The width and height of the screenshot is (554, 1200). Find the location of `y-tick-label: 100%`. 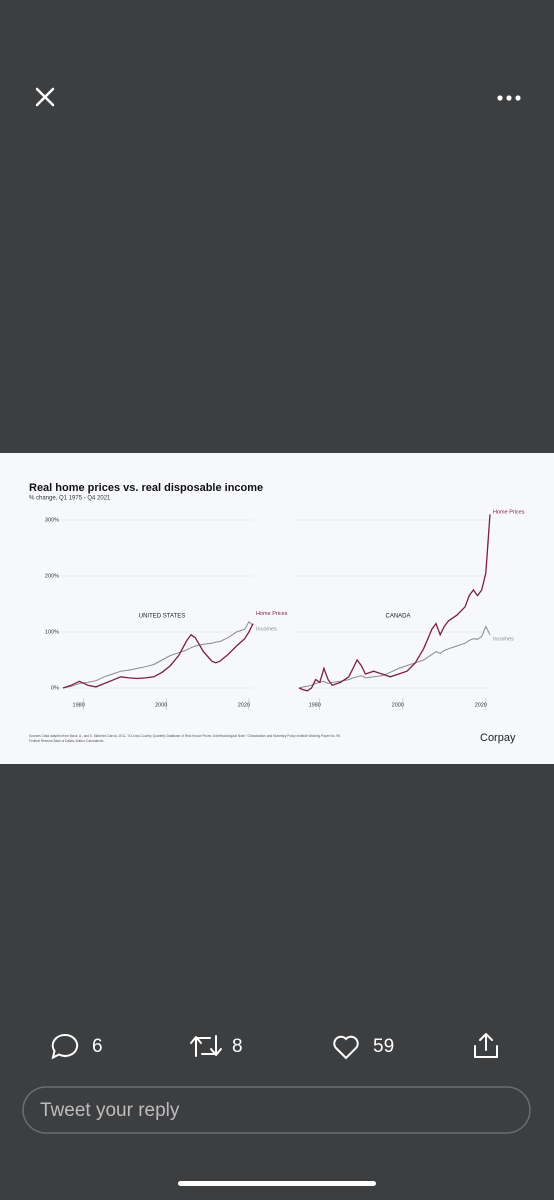

y-tick-label: 100% is located at coordinates (52, 632).